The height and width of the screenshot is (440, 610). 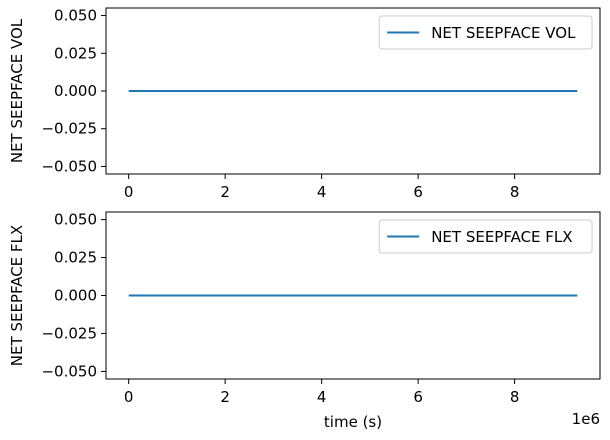 I want to click on x-axis-label: time (s), so click(x=353, y=422).